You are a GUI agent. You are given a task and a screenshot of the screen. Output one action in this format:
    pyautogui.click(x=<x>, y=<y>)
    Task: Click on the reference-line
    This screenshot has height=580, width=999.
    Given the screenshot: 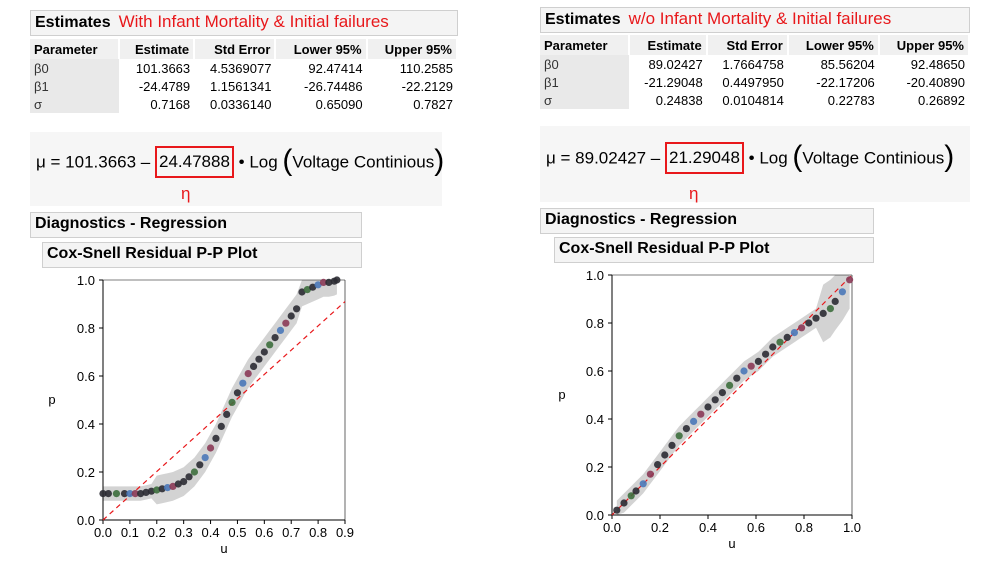 What is the action you would take?
    pyautogui.click(x=224, y=411)
    